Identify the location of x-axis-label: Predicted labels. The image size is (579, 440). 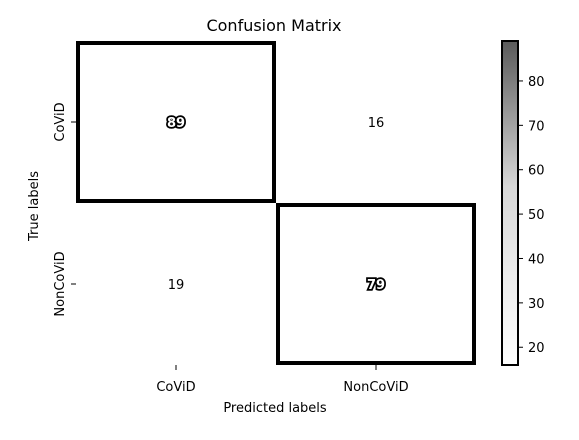
(275, 408).